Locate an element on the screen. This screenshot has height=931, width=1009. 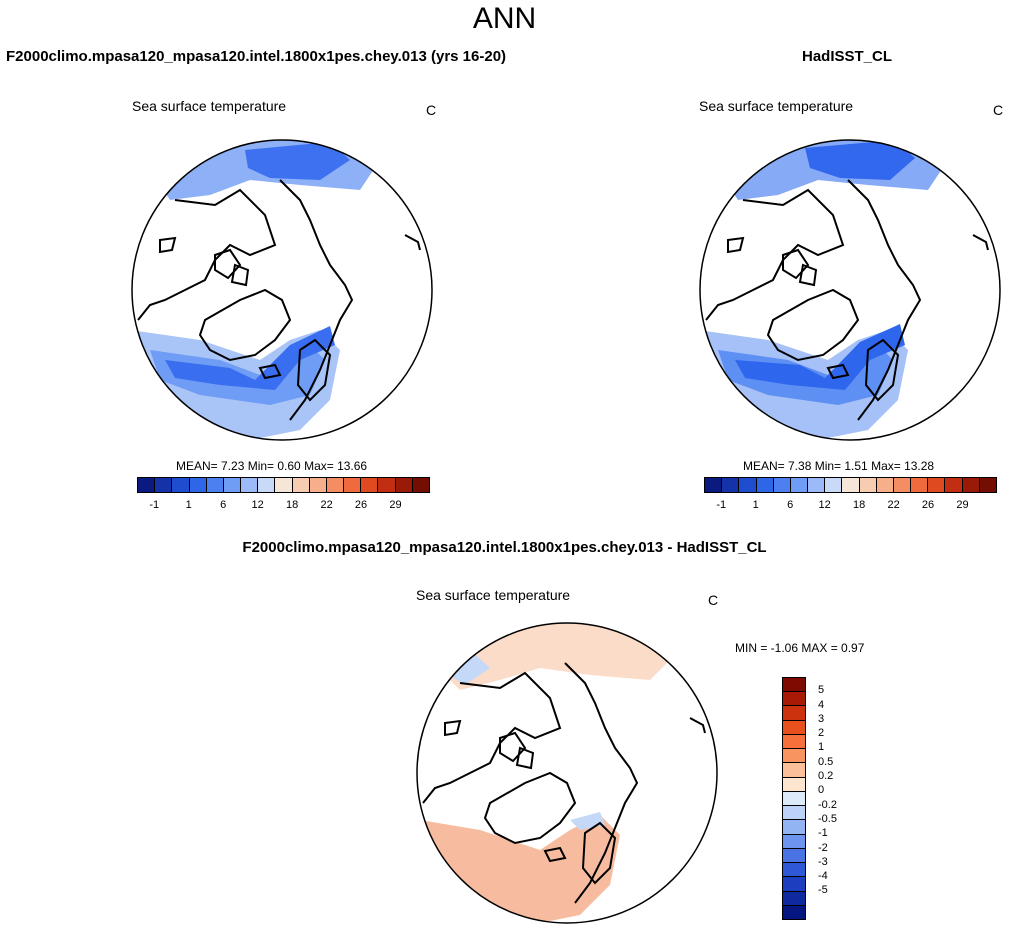
right-colorbar is located at coordinates (850, 485).